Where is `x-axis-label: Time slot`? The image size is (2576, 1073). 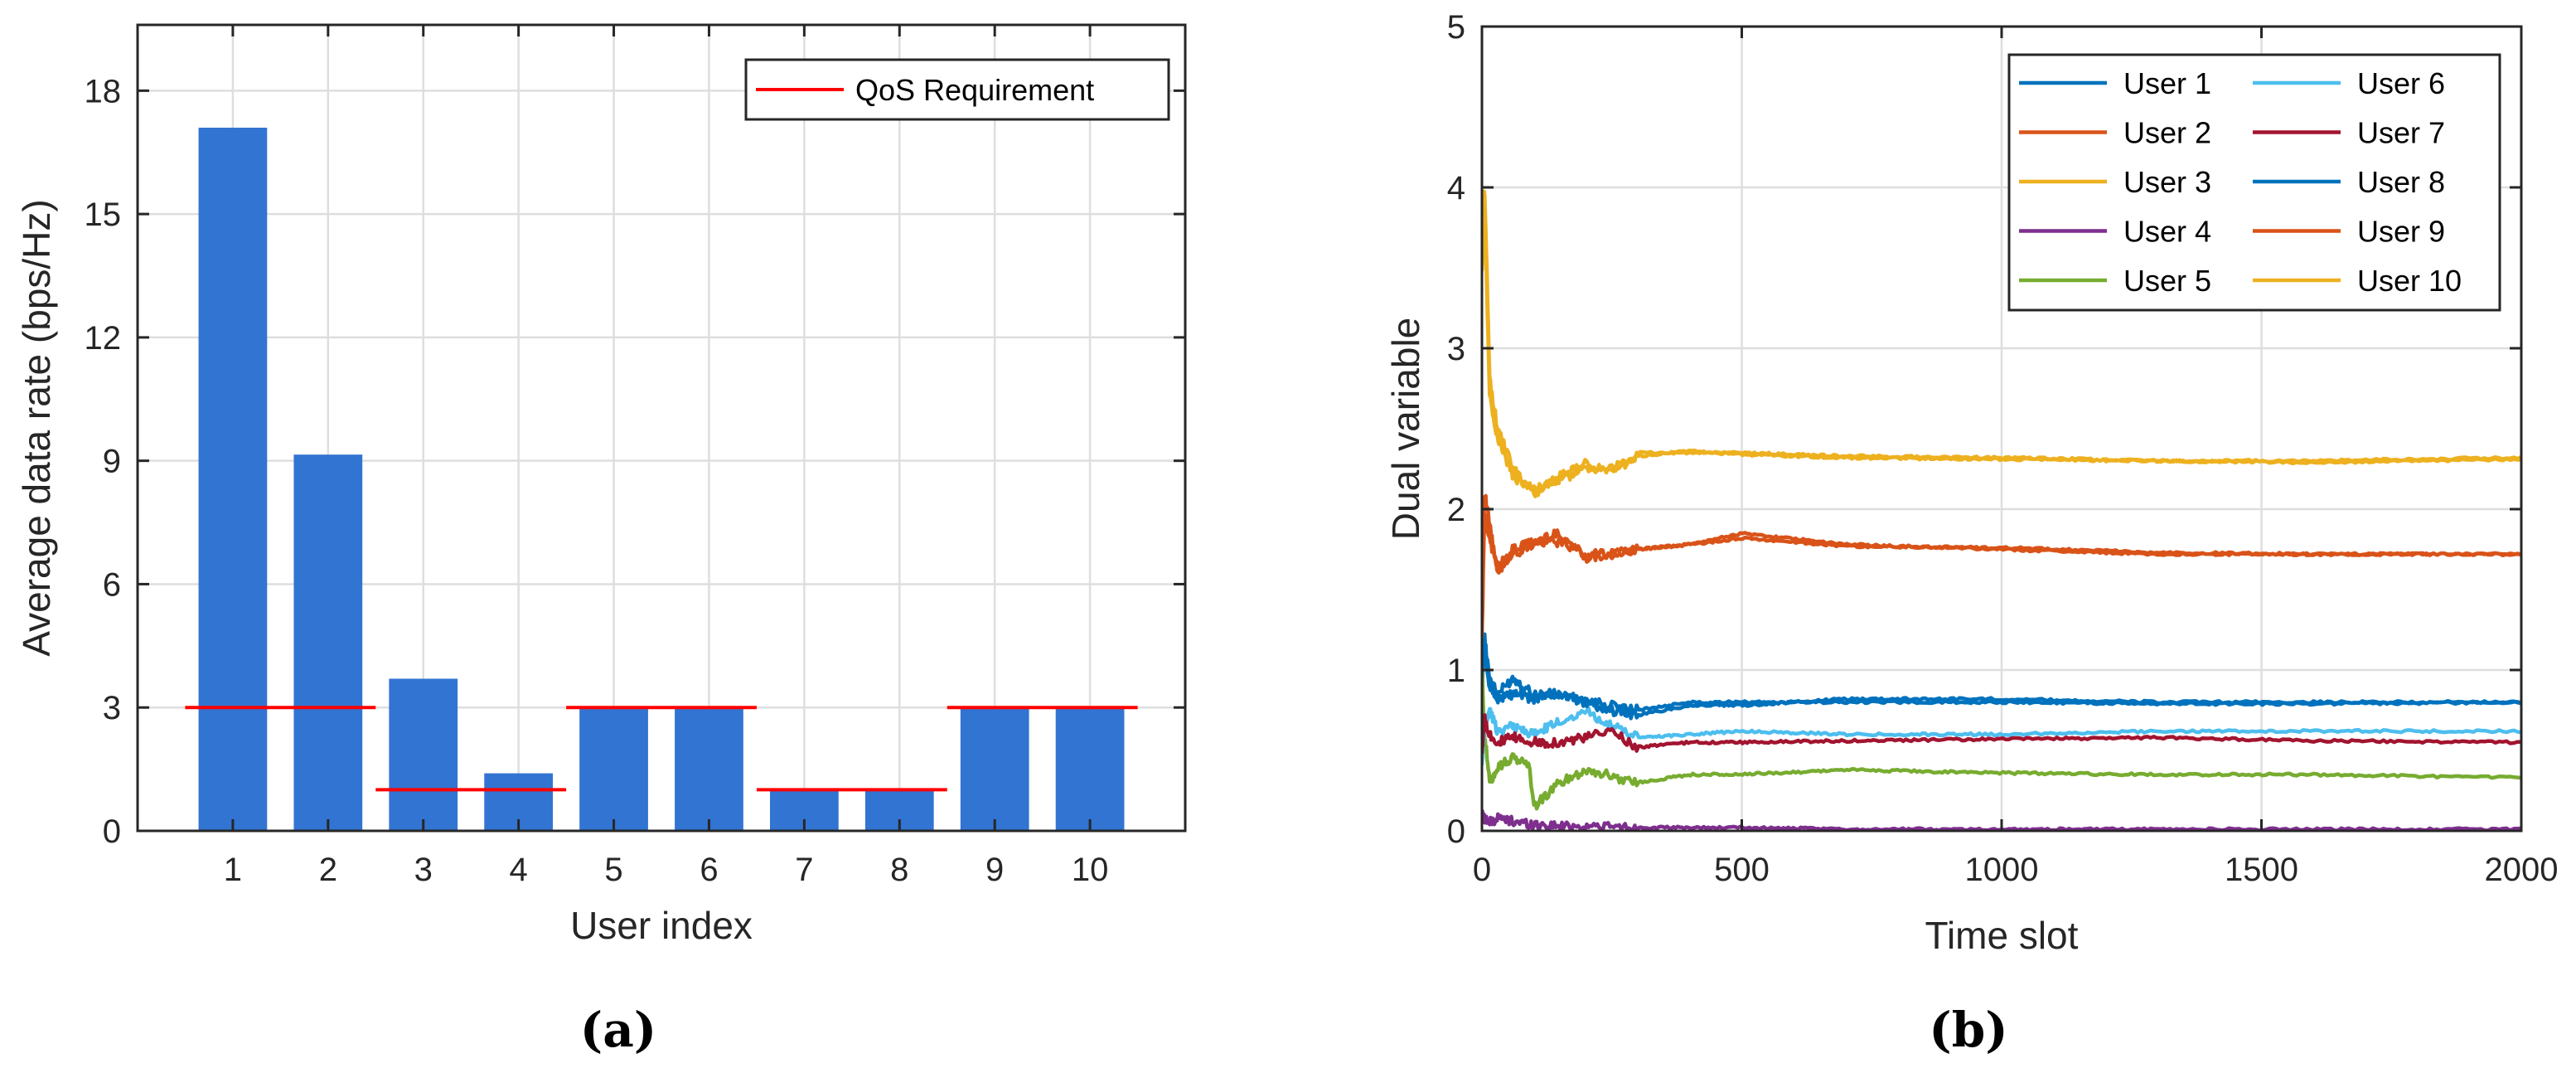 x-axis-label: Time slot is located at coordinates (2002, 935).